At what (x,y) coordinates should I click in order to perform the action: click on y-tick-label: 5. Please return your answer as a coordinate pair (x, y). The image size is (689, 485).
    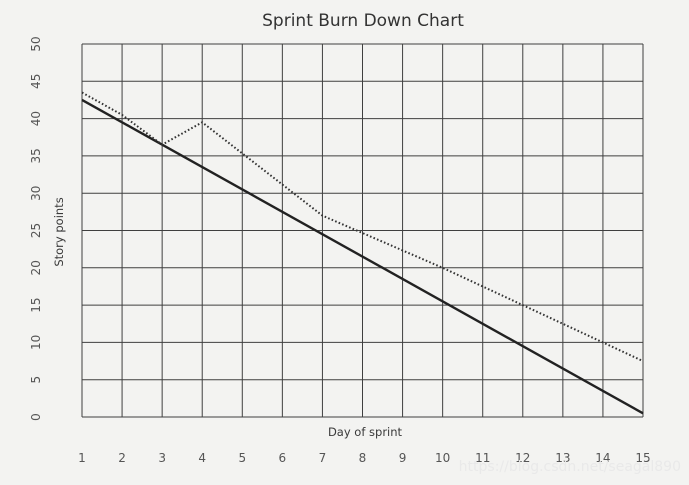
    Looking at the image, I should click on (36, 380).